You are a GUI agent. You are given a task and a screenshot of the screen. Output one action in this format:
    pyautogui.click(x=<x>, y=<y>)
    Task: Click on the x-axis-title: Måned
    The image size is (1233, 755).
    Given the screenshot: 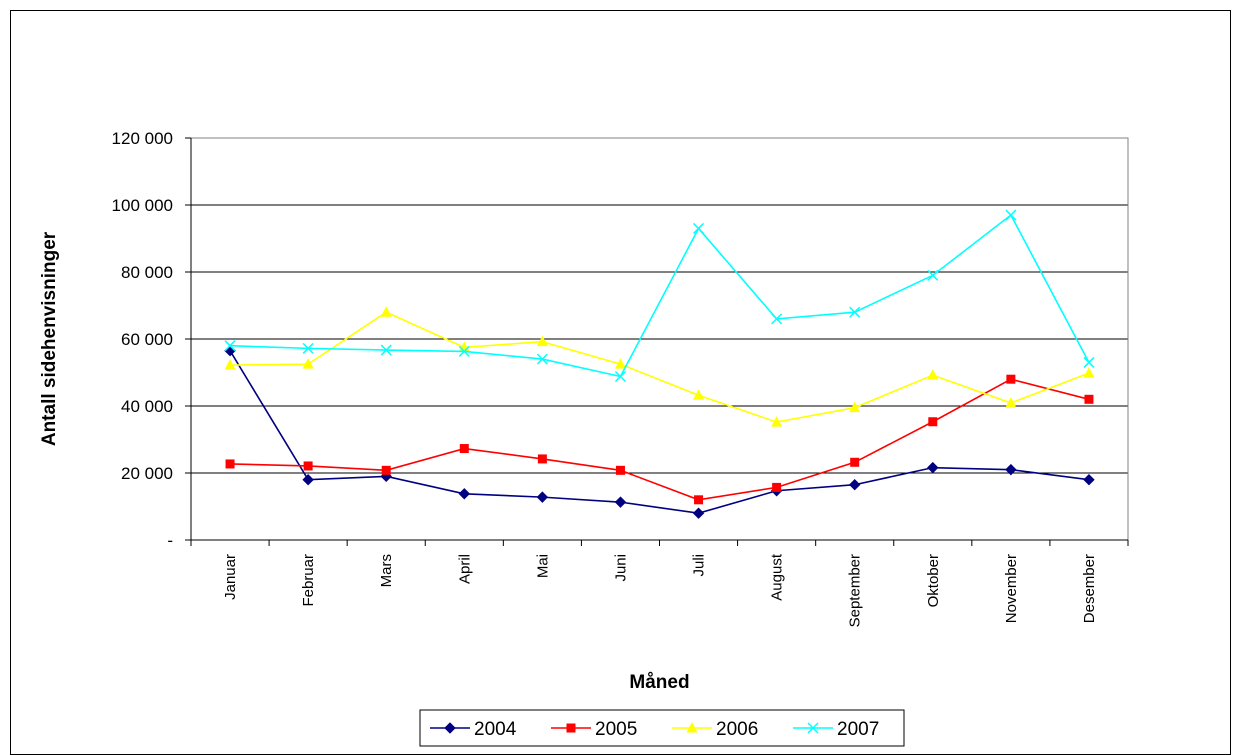 What is the action you would take?
    pyautogui.click(x=659, y=682)
    